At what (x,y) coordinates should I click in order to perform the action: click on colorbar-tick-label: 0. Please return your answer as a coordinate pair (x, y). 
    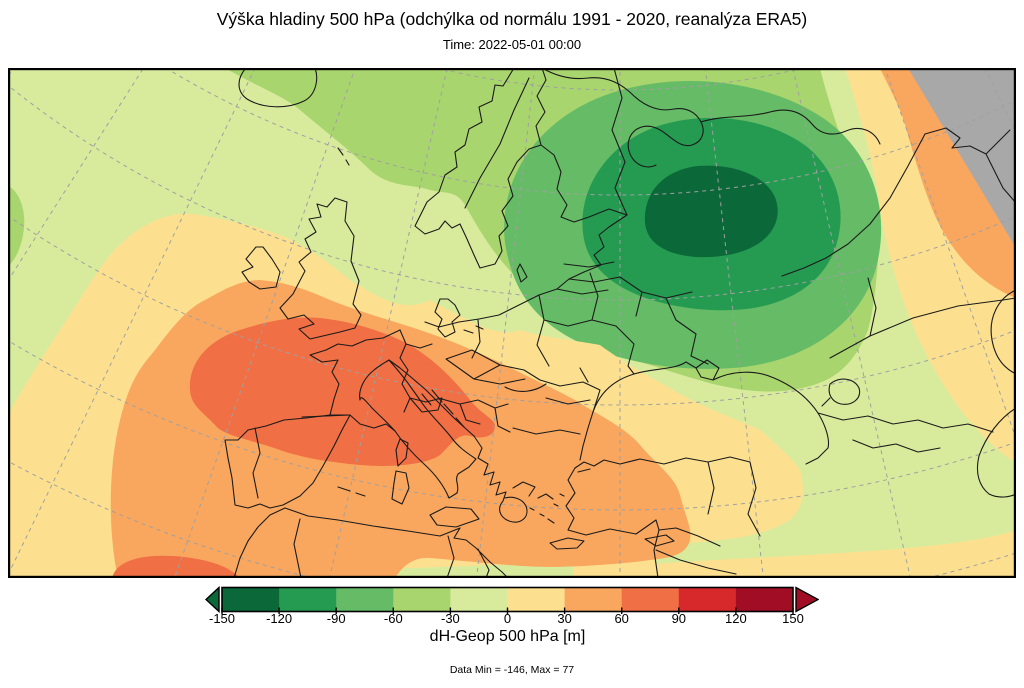
    Looking at the image, I should click on (507, 618).